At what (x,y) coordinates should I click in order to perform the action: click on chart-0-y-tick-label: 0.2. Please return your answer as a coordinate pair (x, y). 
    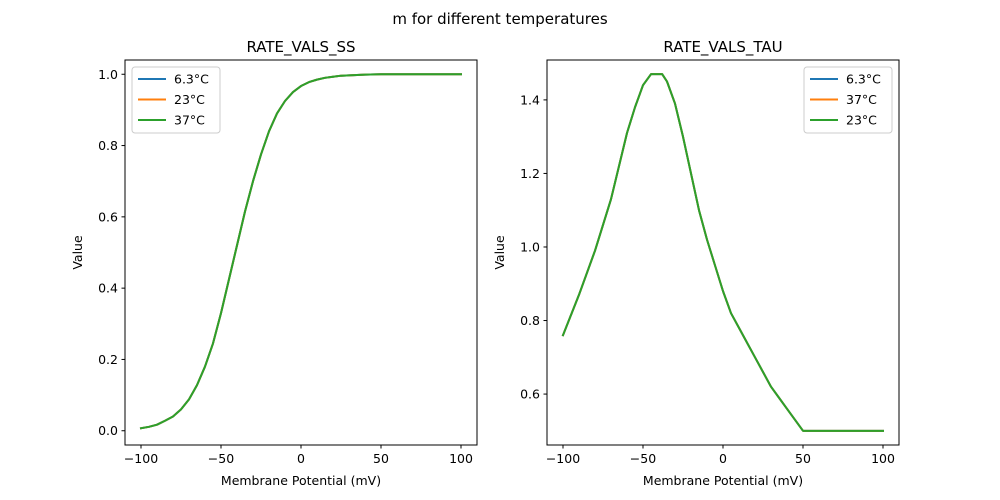
    Looking at the image, I should click on (108, 359).